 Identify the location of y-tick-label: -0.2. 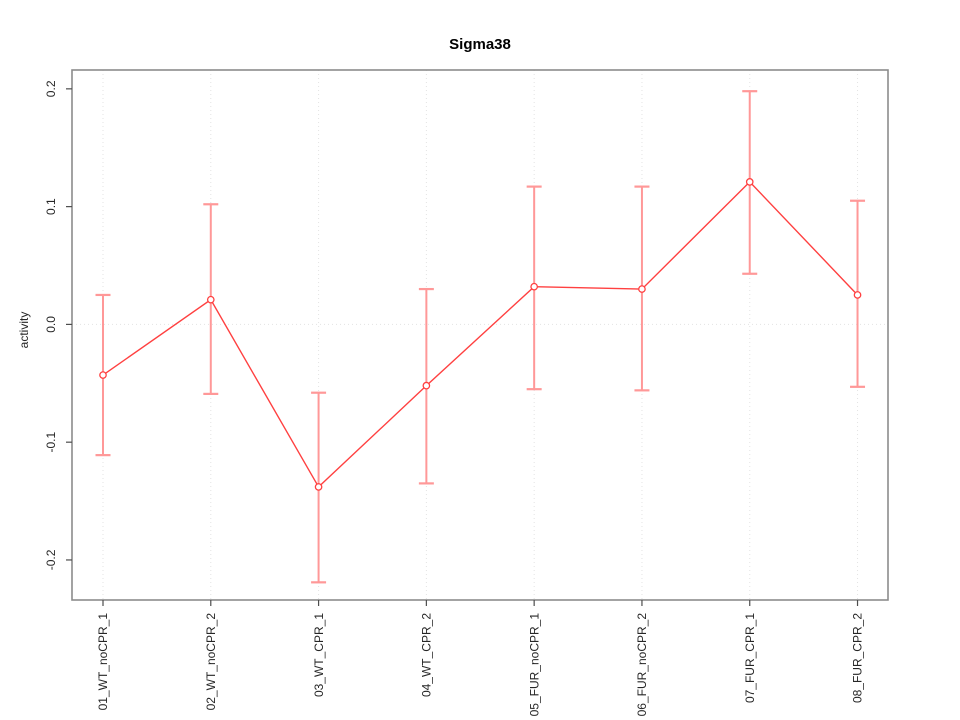
(51, 559).